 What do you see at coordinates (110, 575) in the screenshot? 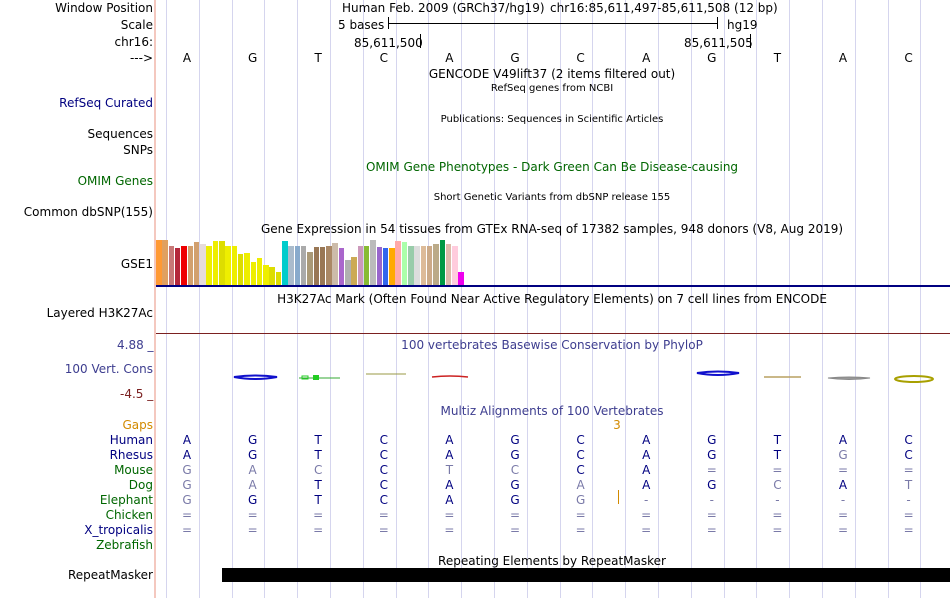
I see `repeatmasker-label: RepeatMasker` at bounding box center [110, 575].